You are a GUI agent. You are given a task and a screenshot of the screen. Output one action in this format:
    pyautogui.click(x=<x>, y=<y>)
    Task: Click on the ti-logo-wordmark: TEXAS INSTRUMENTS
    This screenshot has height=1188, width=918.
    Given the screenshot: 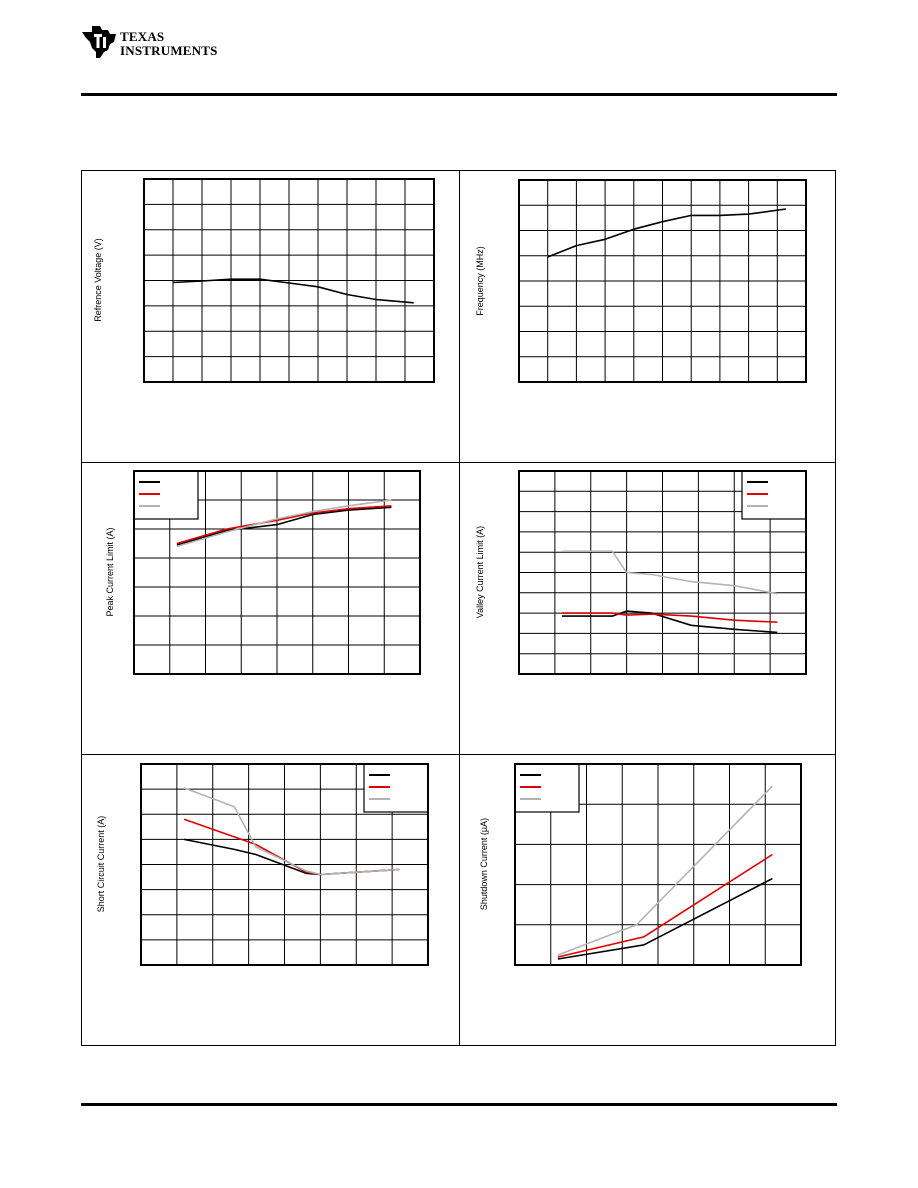 What is the action you would take?
    pyautogui.click(x=169, y=44)
    